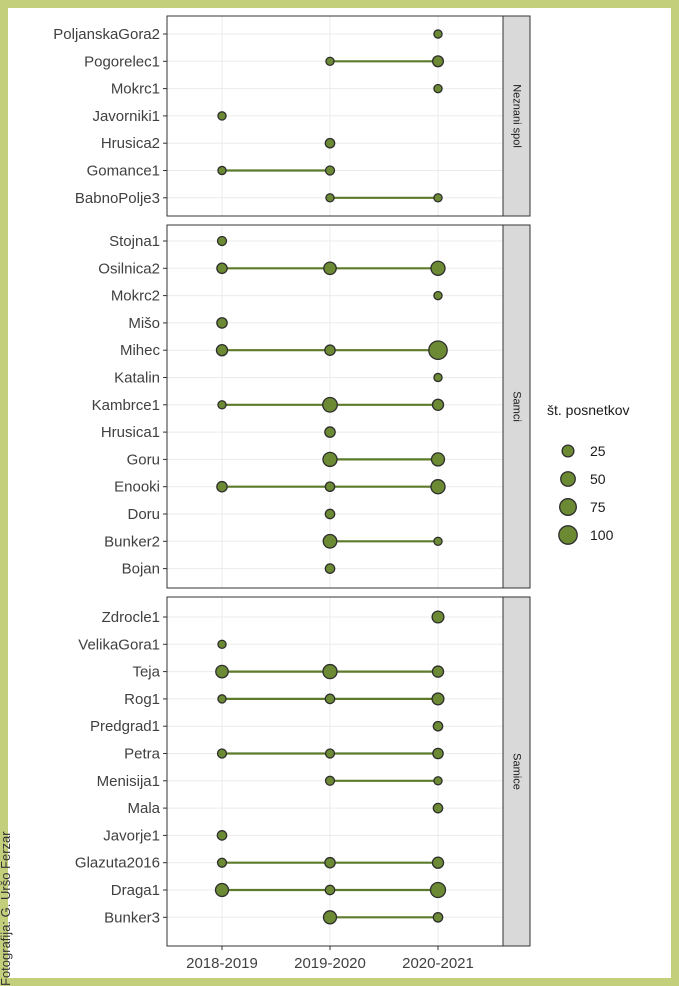 The image size is (679, 986). What do you see at coordinates (602, 535) in the screenshot?
I see `legend-label: 100` at bounding box center [602, 535].